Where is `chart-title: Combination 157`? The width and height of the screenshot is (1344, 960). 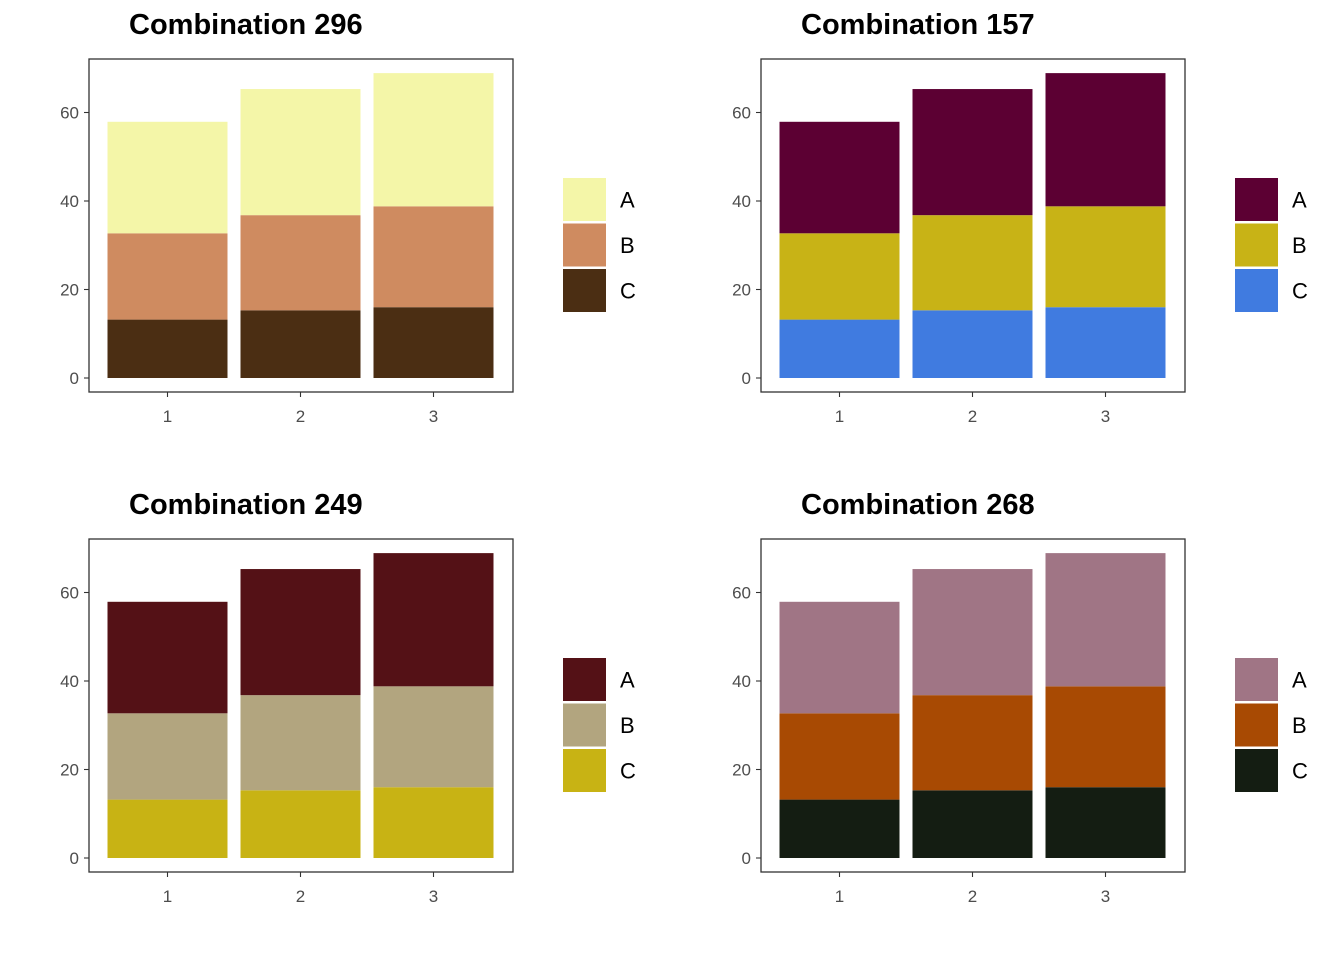 chart-title: Combination 157 is located at coordinates (918, 25).